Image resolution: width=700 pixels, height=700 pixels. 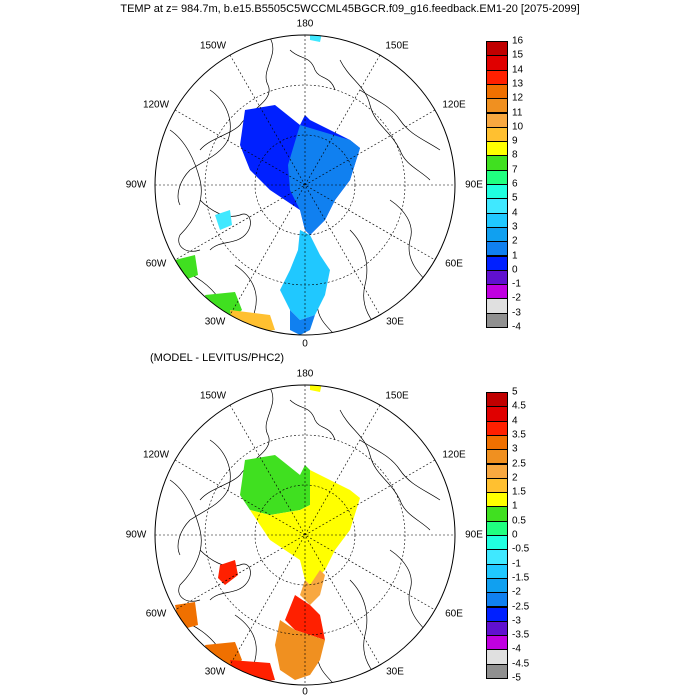 What do you see at coordinates (519, 521) in the screenshot?
I see `colorbar-label: 0.5` at bounding box center [519, 521].